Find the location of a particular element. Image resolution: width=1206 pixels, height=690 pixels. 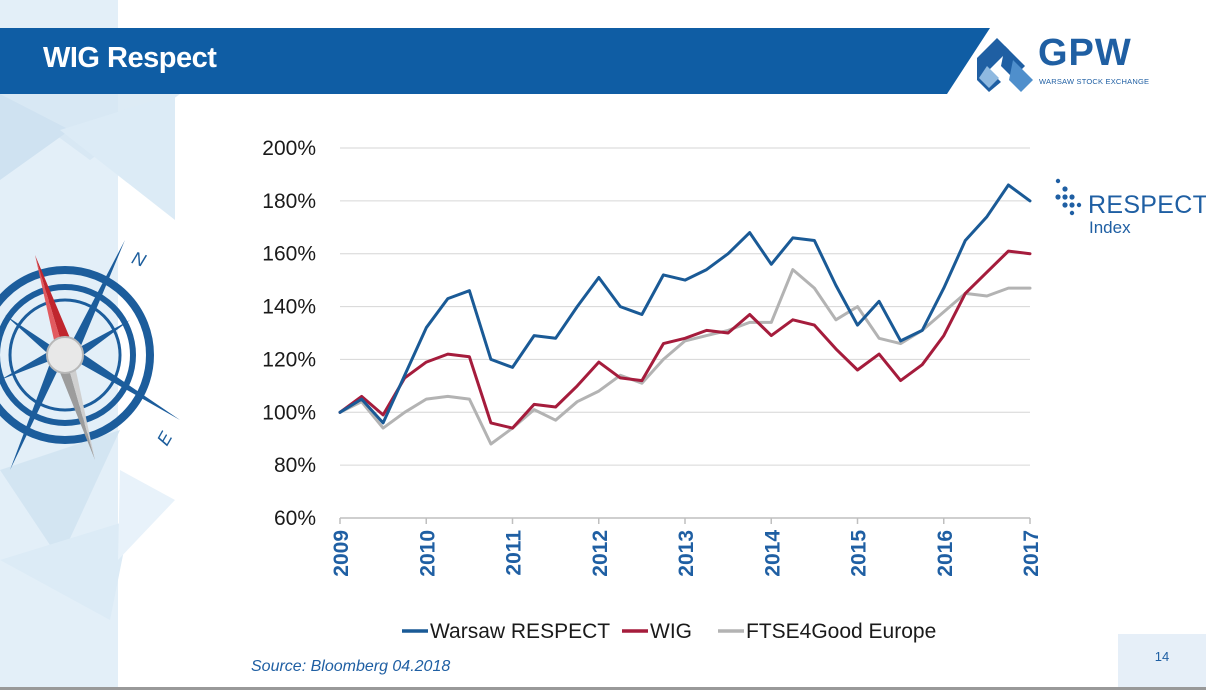

legend-label: FTSE4Good Europe is located at coordinates (841, 631).